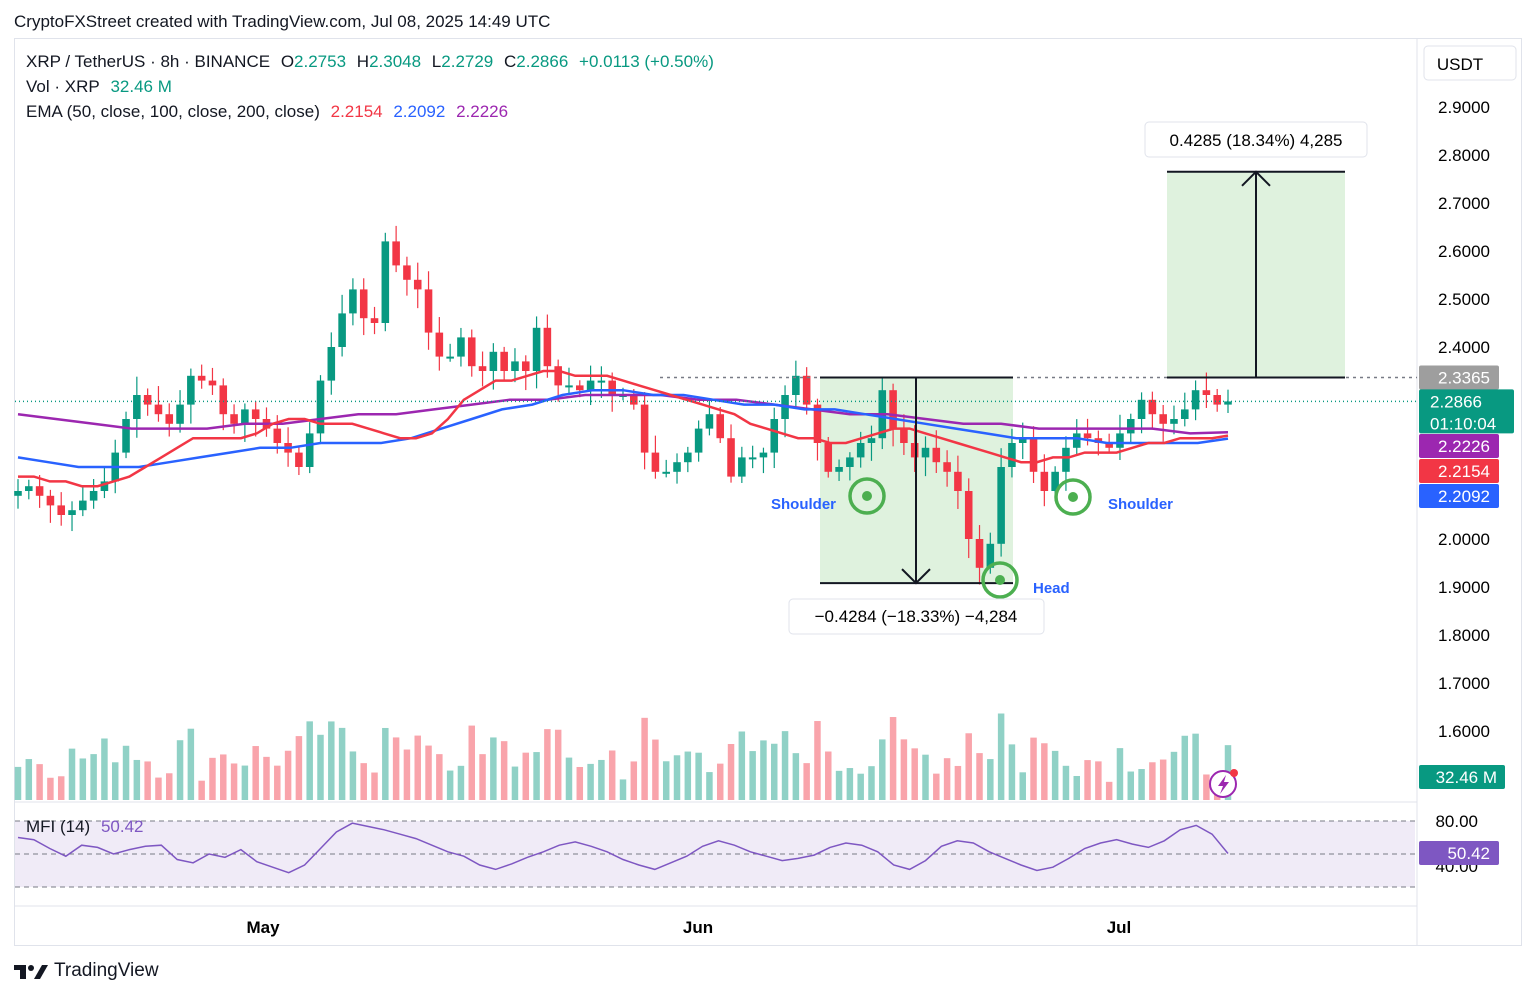  I want to click on price-tick-label: 2.8000, so click(1464, 155).